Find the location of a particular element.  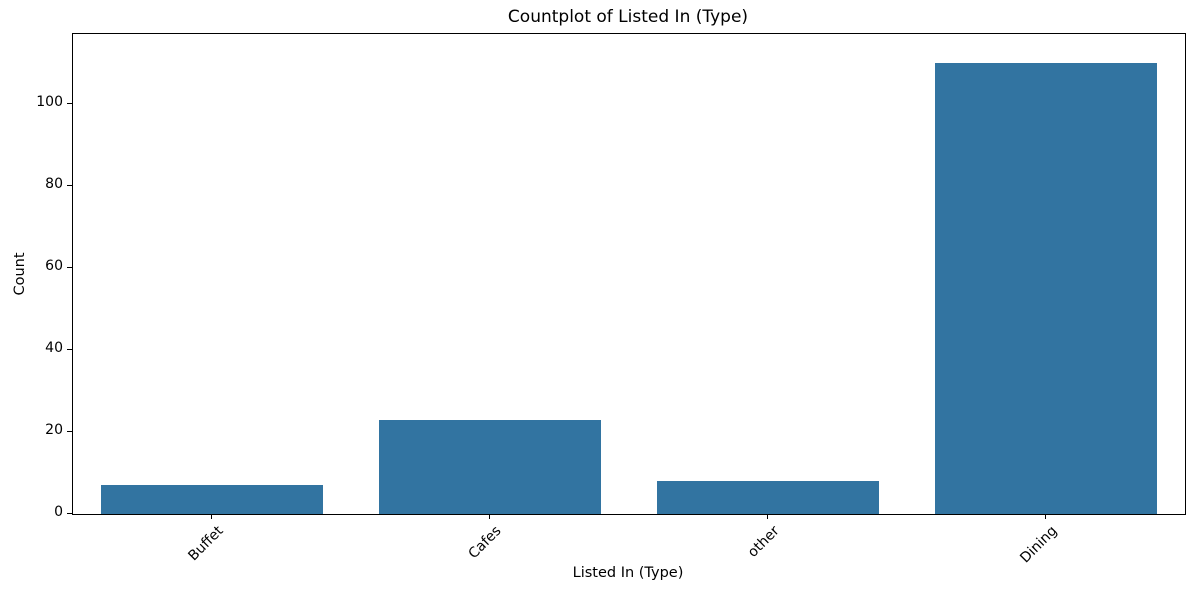

x-tick-label-buffet: Buffet is located at coordinates (206, 544).